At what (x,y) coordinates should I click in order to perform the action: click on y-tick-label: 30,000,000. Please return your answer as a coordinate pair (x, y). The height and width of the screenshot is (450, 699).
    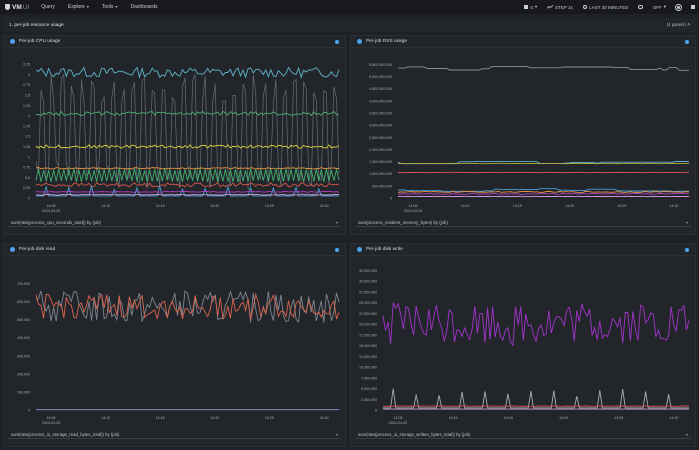
    Looking at the image, I should click on (368, 282).